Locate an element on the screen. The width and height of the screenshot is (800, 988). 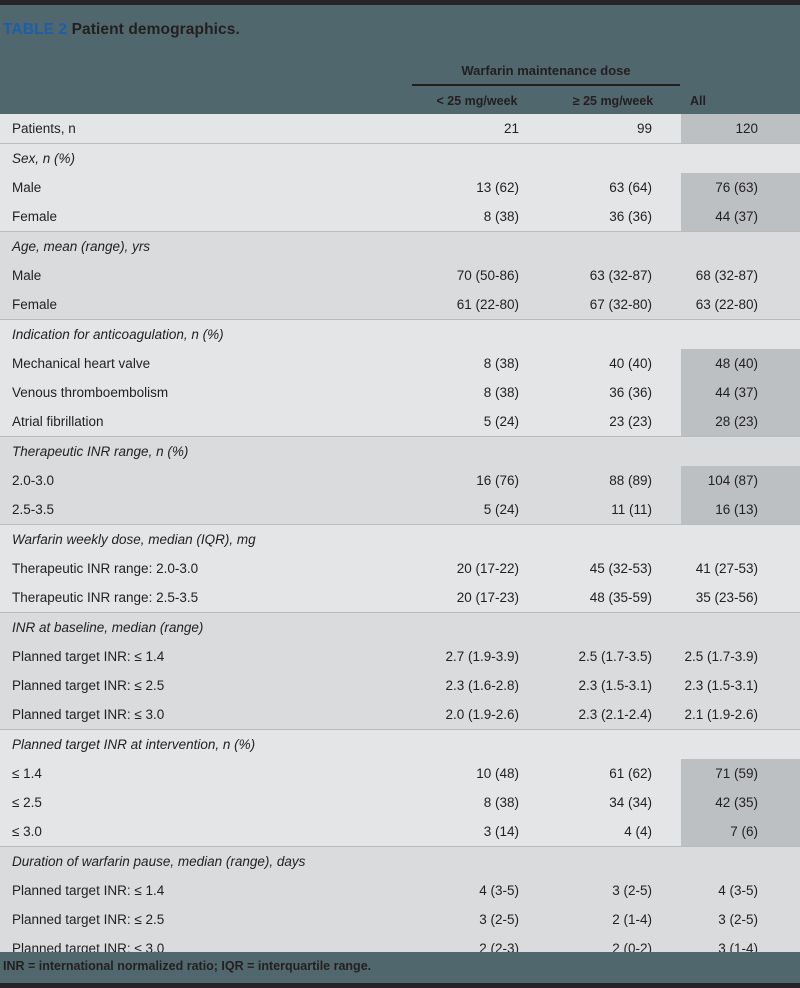
table-row: ≤ 2.5 8 (38) 34 (34) 42 (35) is located at coordinates (400, 802).